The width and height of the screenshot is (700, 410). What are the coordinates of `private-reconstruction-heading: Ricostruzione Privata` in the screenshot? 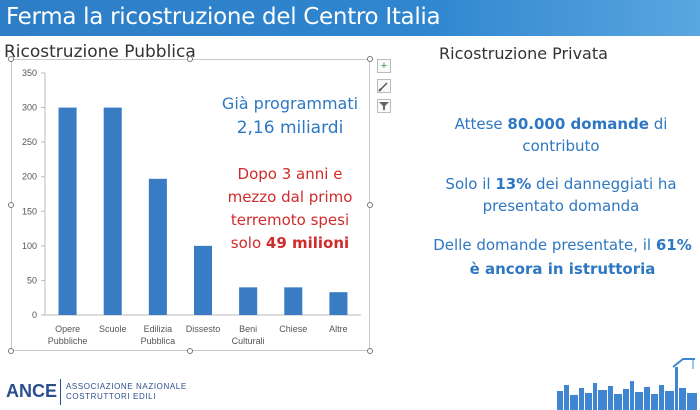 It's located at (523, 53).